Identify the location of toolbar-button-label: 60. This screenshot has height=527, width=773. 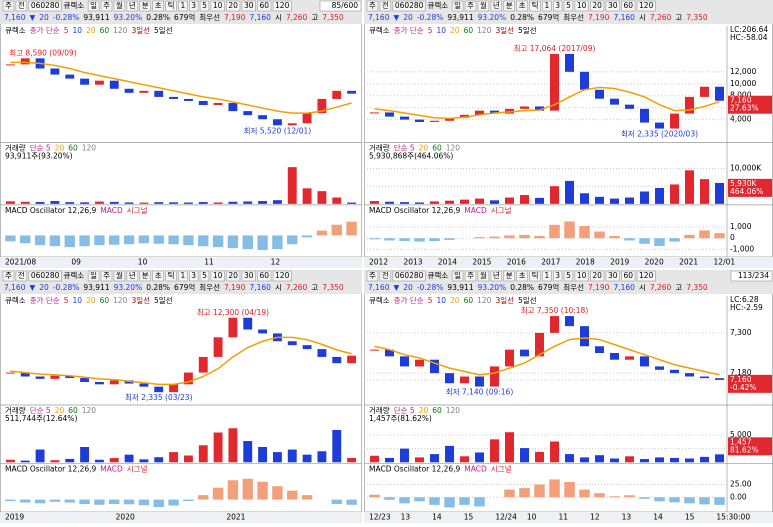
(264, 275).